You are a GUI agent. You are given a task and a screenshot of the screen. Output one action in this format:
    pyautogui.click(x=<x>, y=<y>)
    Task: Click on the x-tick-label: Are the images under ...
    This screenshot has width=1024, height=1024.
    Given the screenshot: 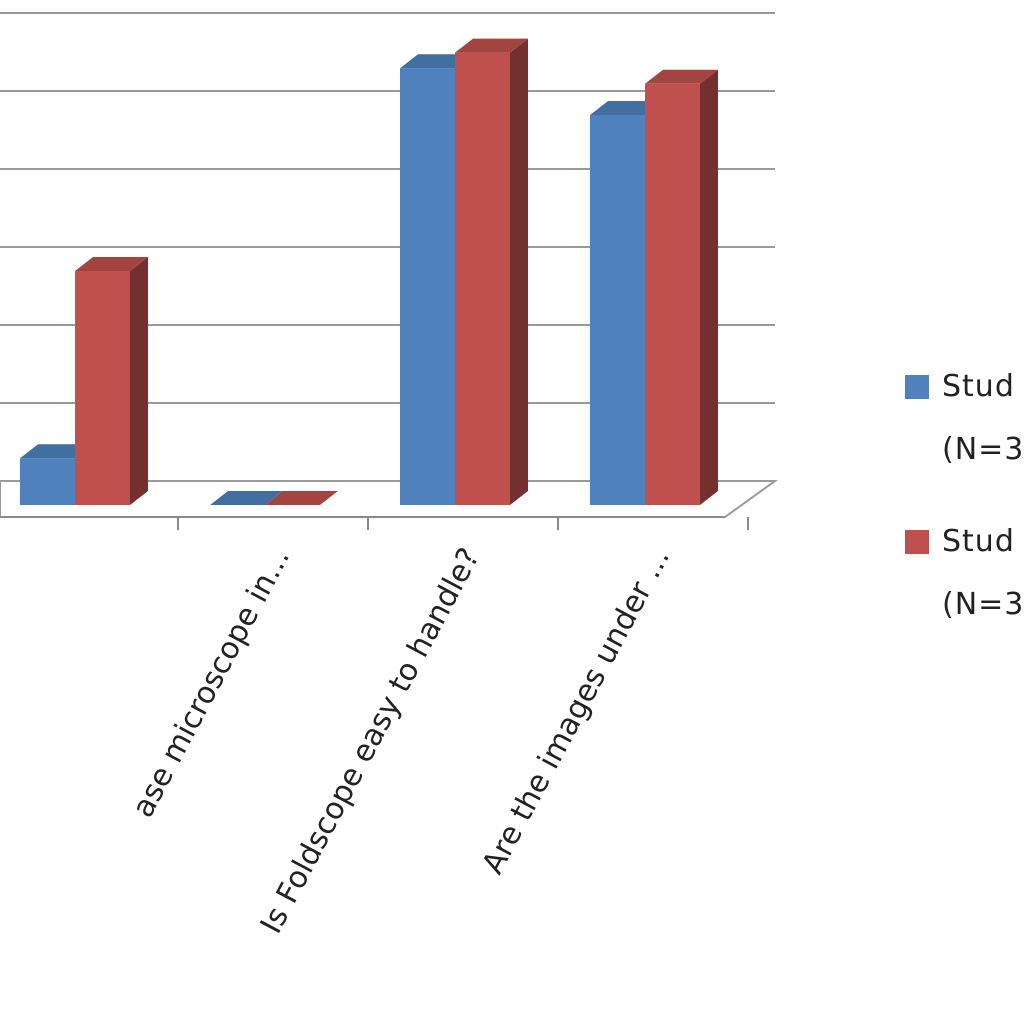 What is the action you would take?
    pyautogui.click(x=576, y=710)
    